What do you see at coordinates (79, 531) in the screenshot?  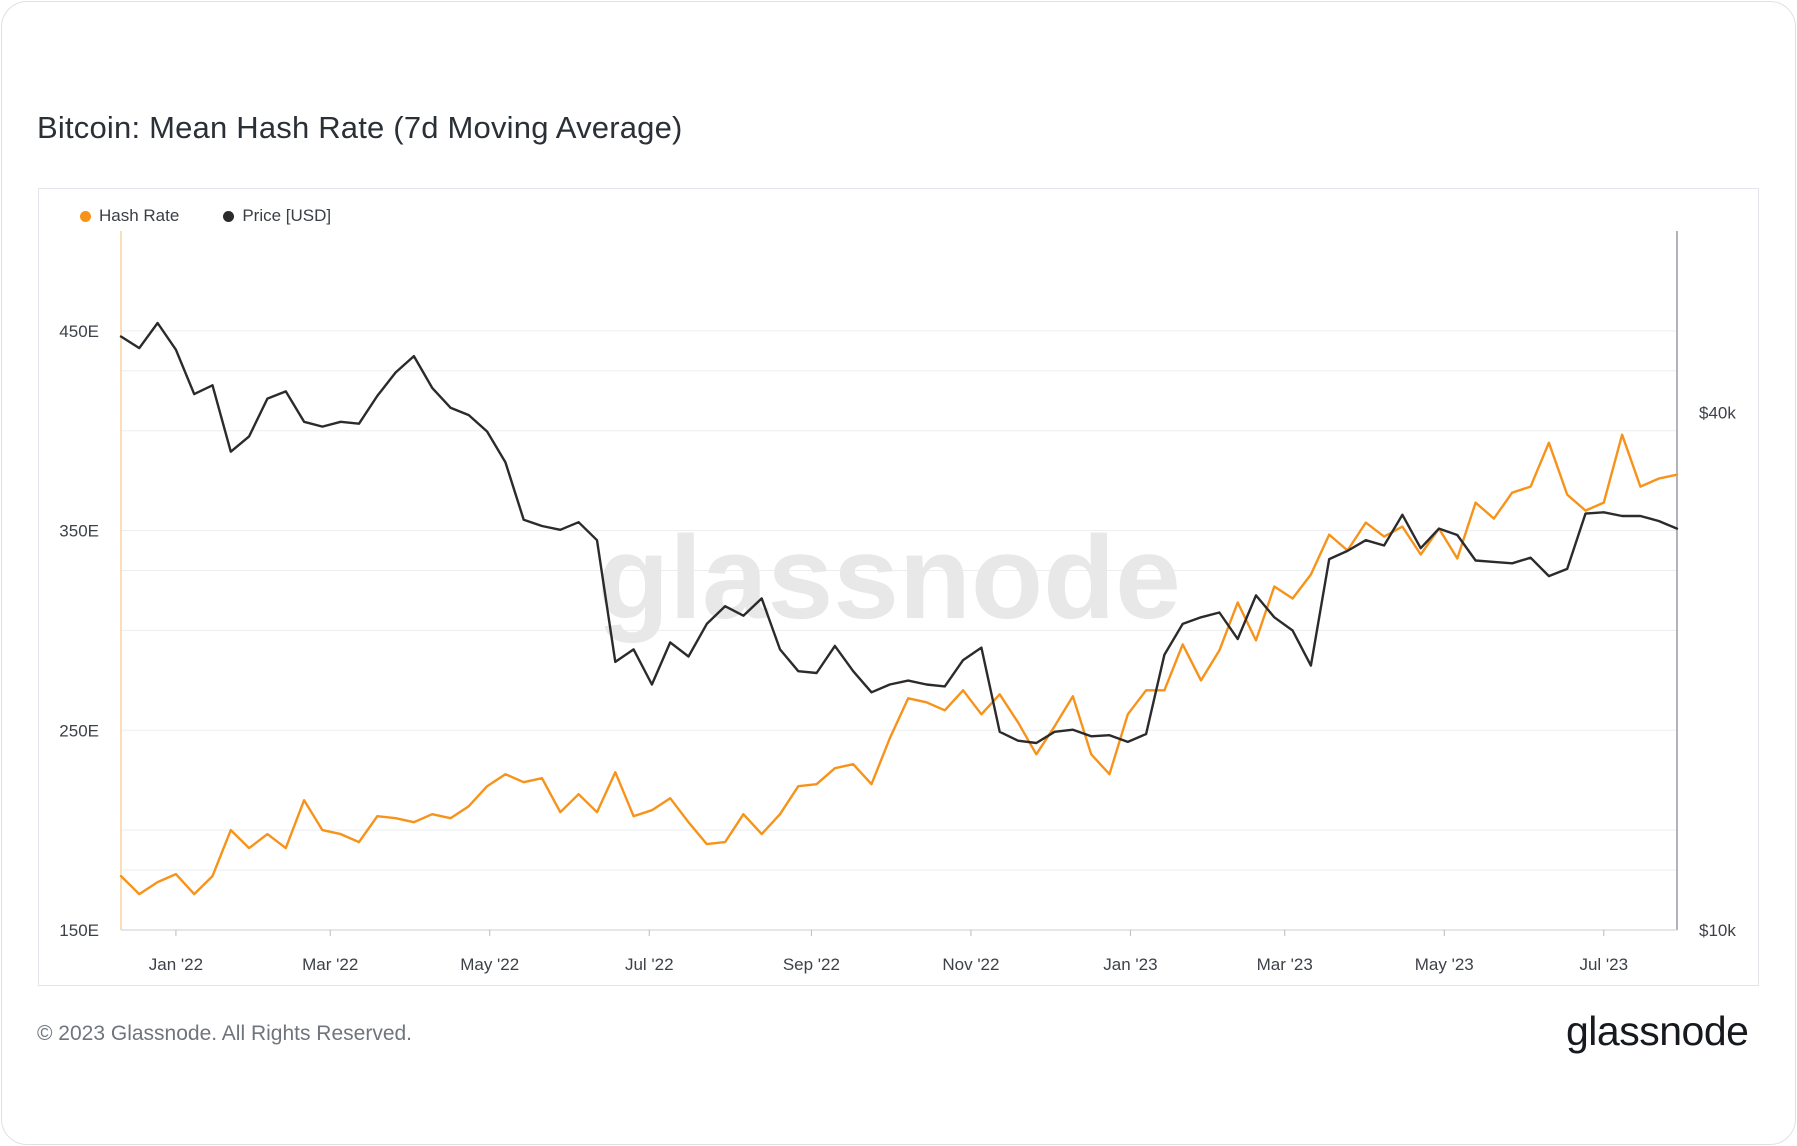 I see `y-left-tick-label: 350E` at bounding box center [79, 531].